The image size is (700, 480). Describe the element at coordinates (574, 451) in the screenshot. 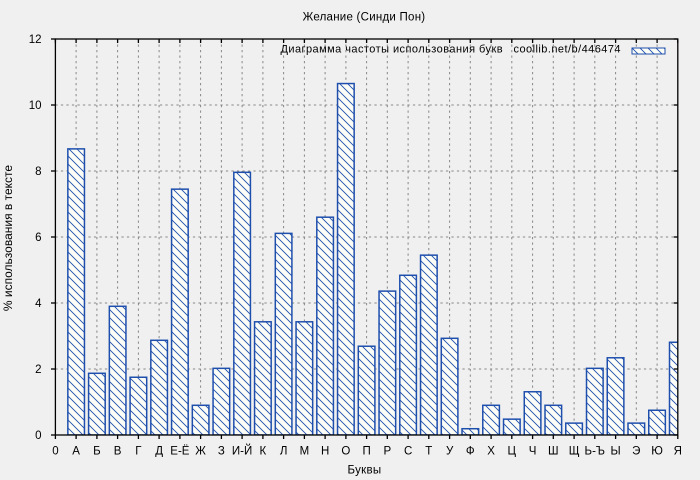

I see `svg-text: Щ` at that location.